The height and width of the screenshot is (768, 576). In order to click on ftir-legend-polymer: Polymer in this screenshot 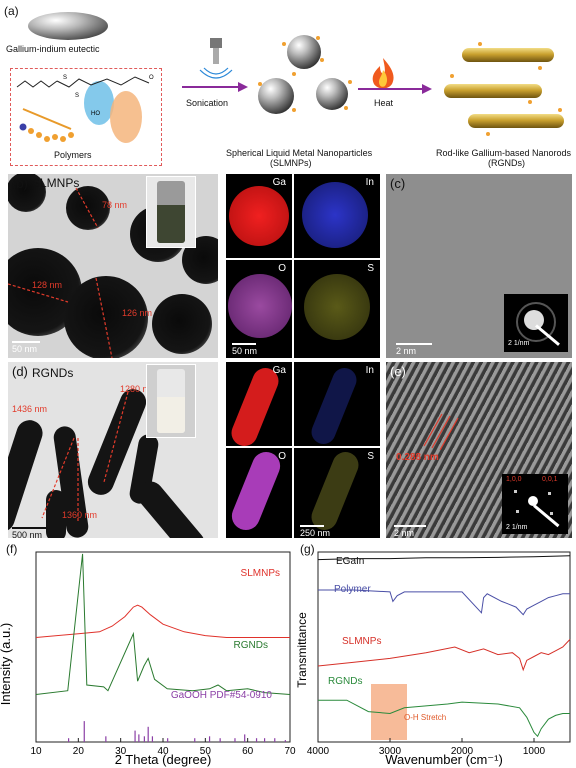, I will do `click(352, 589)`.